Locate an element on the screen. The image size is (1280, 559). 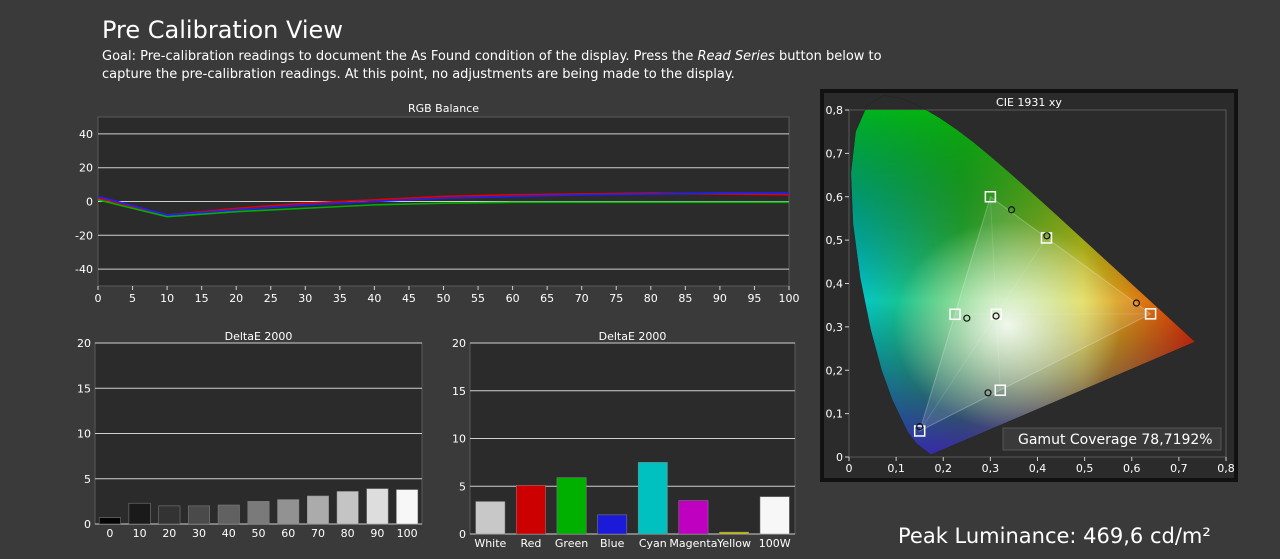
de2-x-label-4: Cyan is located at coordinates (653, 543).